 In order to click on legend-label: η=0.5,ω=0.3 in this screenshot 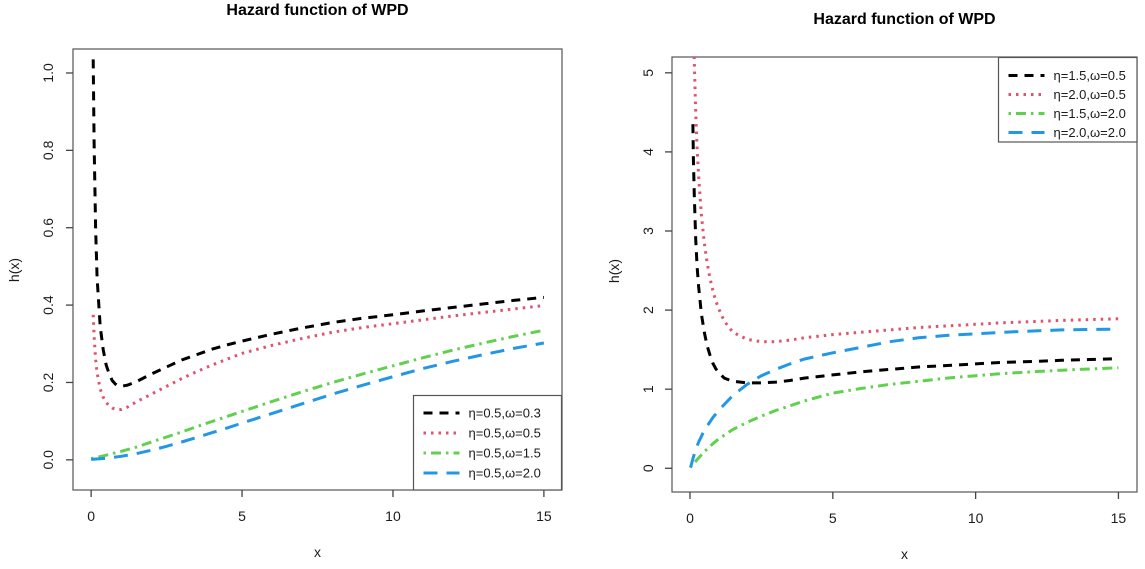, I will do `click(505, 413)`.